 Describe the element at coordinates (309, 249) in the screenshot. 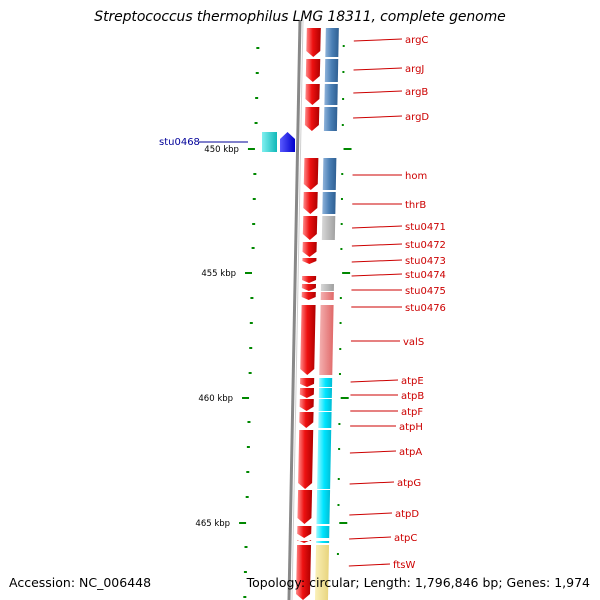

I see `gene-arrow-stu0472` at that location.